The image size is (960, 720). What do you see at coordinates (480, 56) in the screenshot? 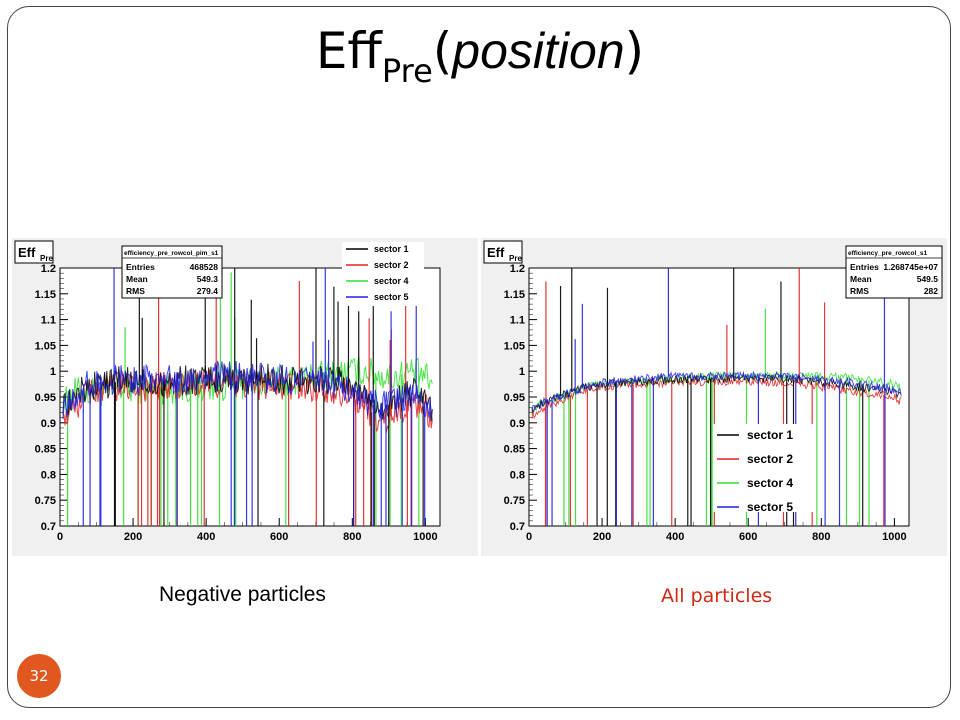
I see `slide-title: EffPre(position)` at bounding box center [480, 56].